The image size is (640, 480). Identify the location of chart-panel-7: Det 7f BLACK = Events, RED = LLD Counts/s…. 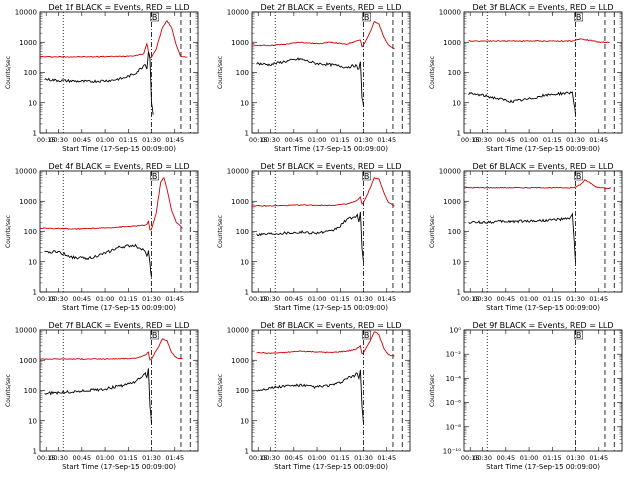
(102, 396).